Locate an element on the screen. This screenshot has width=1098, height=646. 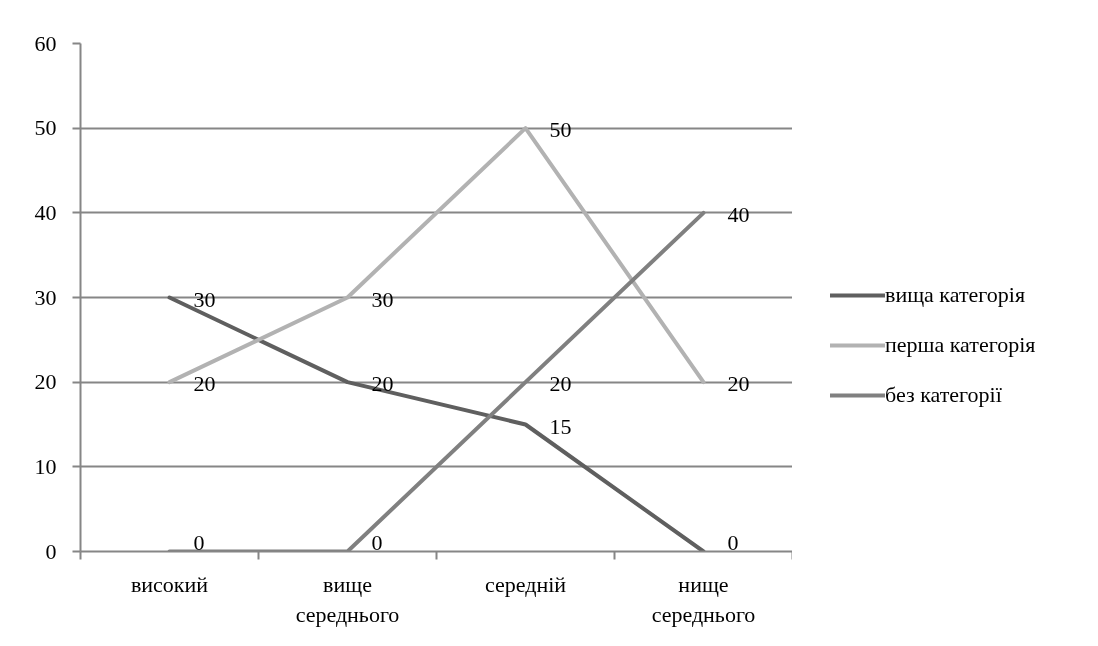
y-tick-label: 20 is located at coordinates (45, 382).